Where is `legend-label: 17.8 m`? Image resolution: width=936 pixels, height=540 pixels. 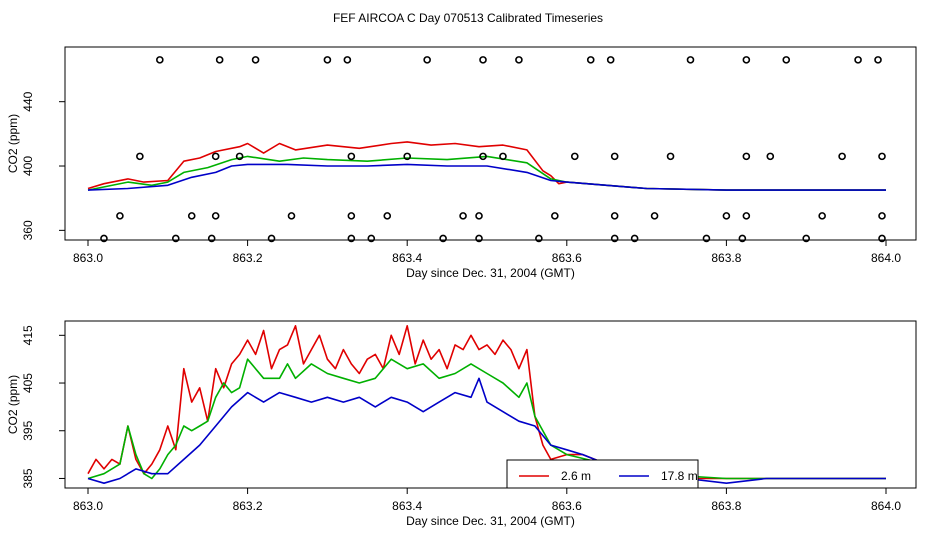
legend-label: 17.8 m is located at coordinates (679, 476).